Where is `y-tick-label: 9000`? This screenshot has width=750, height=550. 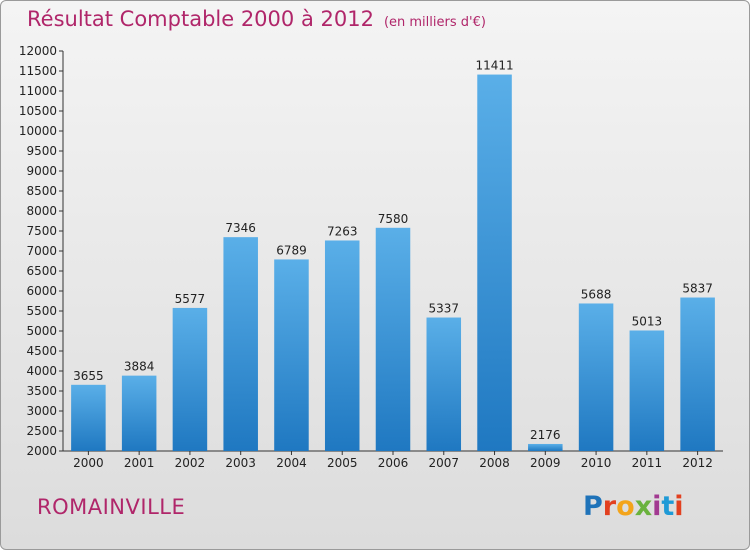
y-tick-label: 9000 is located at coordinates (41, 171).